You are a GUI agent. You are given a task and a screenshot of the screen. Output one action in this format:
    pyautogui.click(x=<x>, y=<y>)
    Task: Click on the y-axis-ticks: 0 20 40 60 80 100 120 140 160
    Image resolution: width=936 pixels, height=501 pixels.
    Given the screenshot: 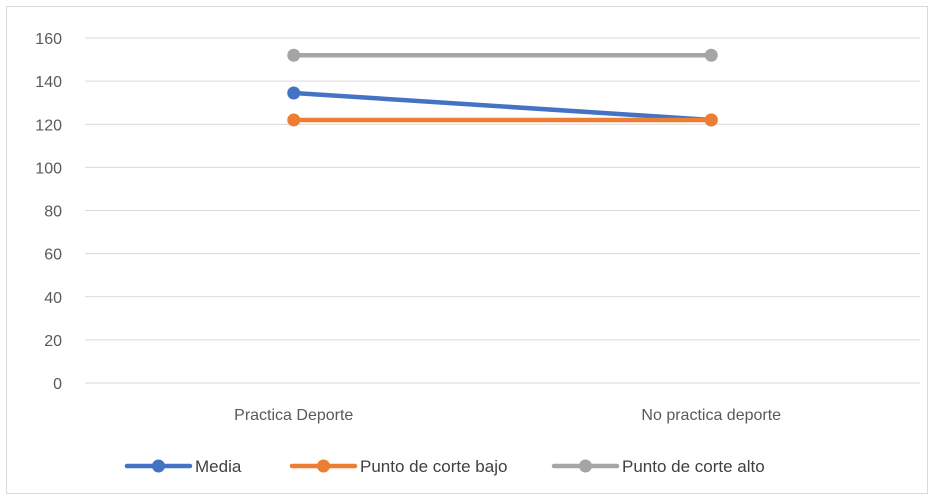 What is the action you would take?
    pyautogui.click(x=48, y=212)
    